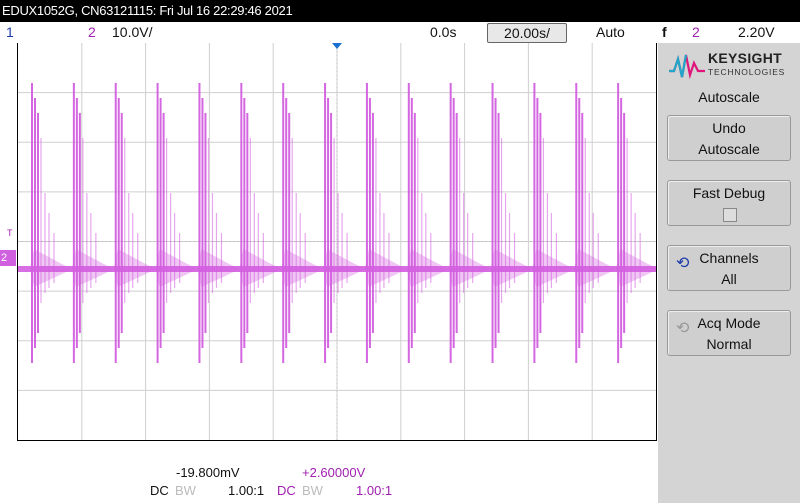  What do you see at coordinates (729, 333) in the screenshot?
I see `acq-mode-button: ⟲ Acq Mode Normal` at bounding box center [729, 333].